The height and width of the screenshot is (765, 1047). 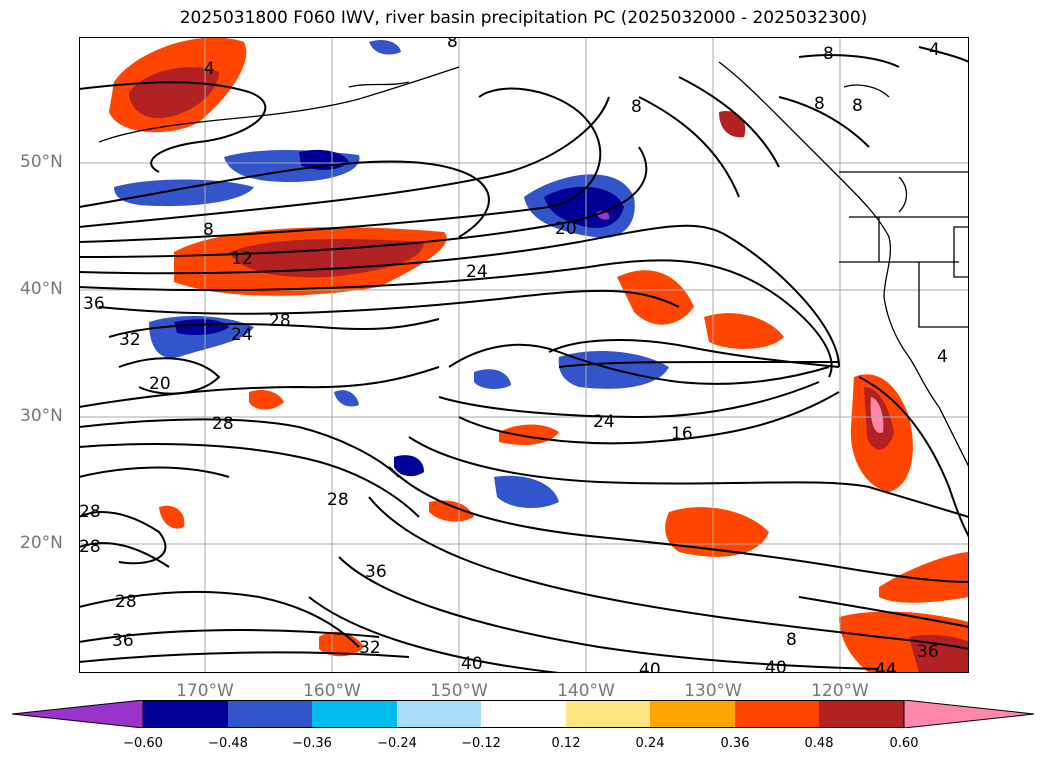 I want to click on colorbar-extend-high, so click(x=969, y=714).